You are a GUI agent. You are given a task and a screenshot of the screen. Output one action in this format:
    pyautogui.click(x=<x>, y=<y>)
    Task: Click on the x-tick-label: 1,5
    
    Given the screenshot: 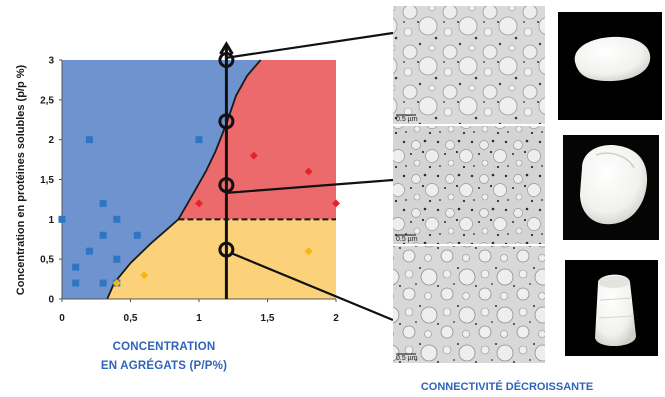 What is the action you would take?
    pyautogui.click(x=268, y=318)
    